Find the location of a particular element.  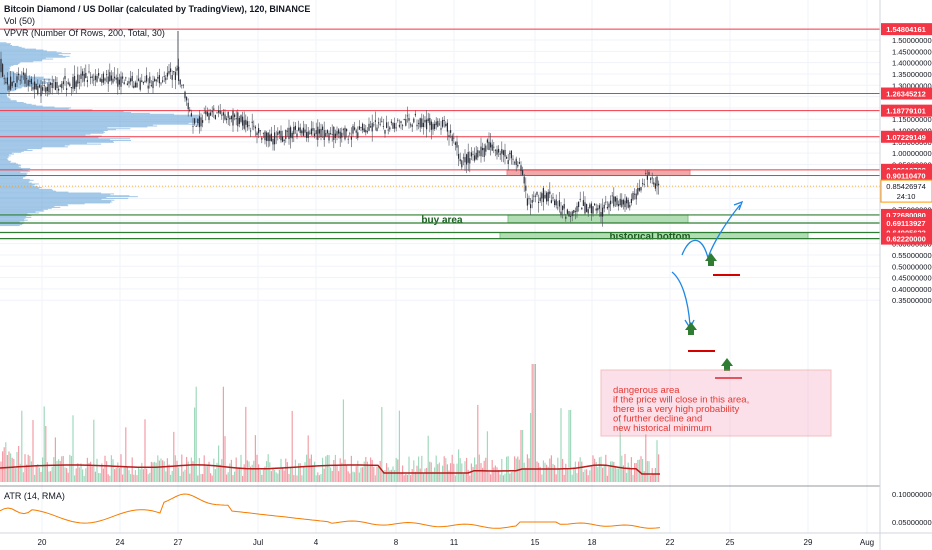

price-tick-label: 0.35000000 is located at coordinates (912, 300).